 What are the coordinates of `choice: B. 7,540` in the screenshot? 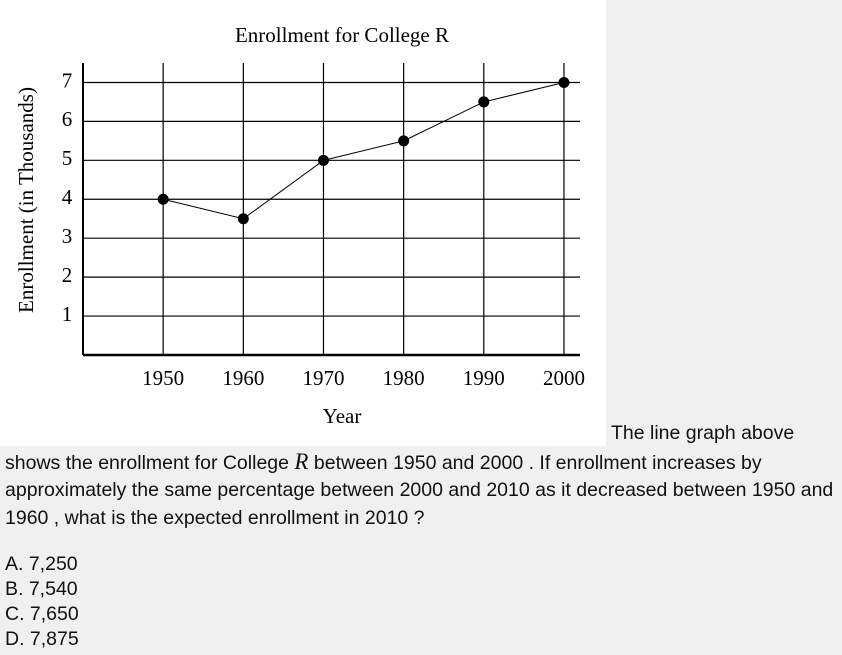 It's located at (41, 589).